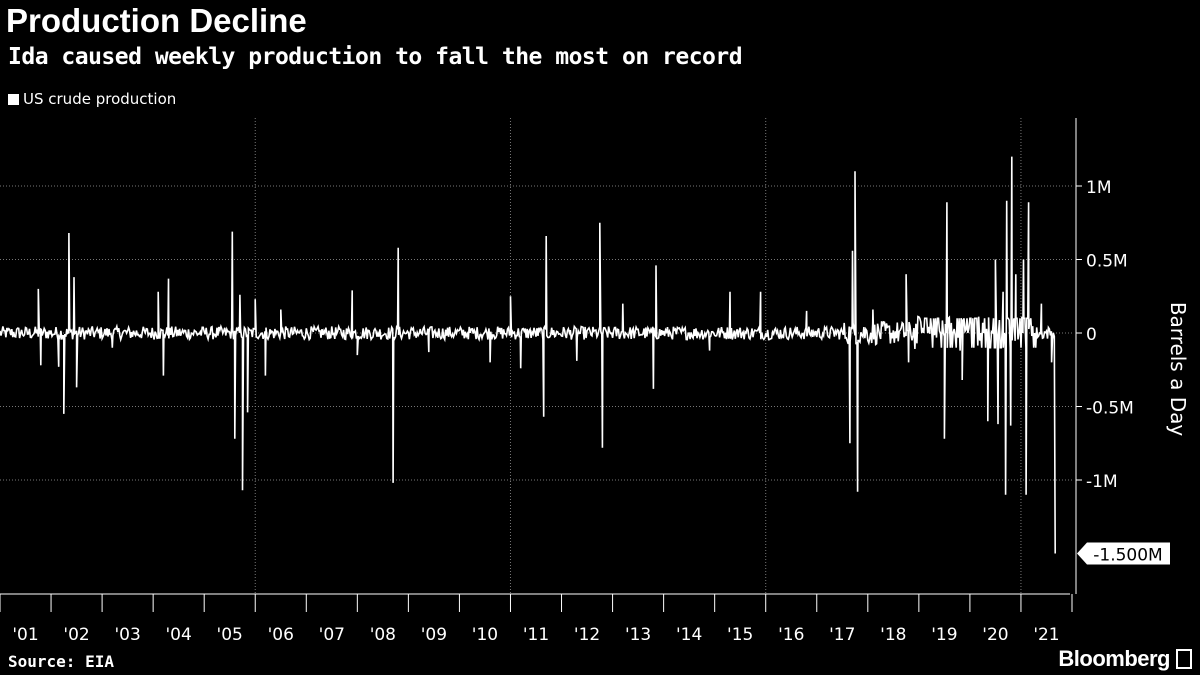 Image resolution: width=1200 pixels, height=675 pixels. What do you see at coordinates (1107, 262) in the screenshot?
I see `y-tick-label: 0.5M` at bounding box center [1107, 262].